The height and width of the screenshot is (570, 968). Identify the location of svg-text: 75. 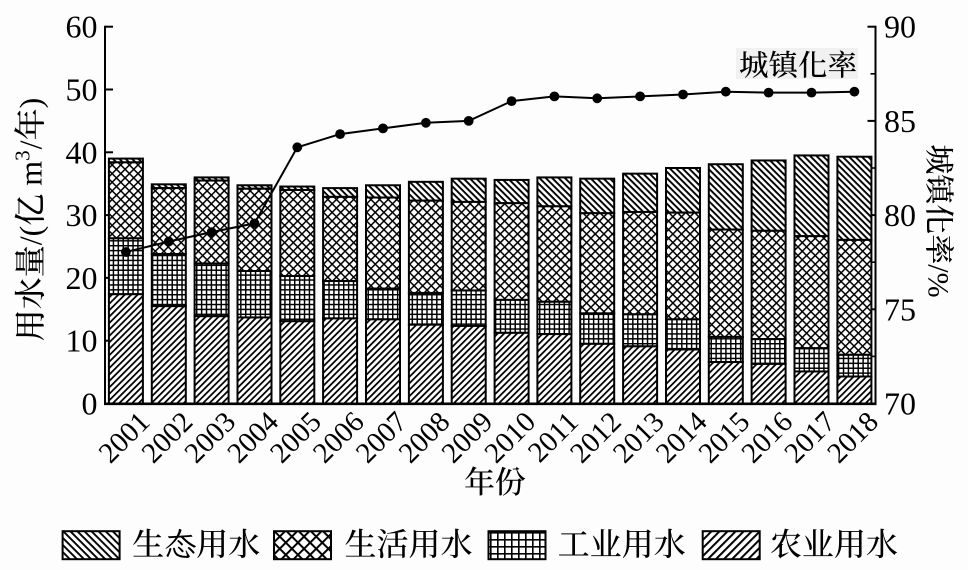
(900, 309).